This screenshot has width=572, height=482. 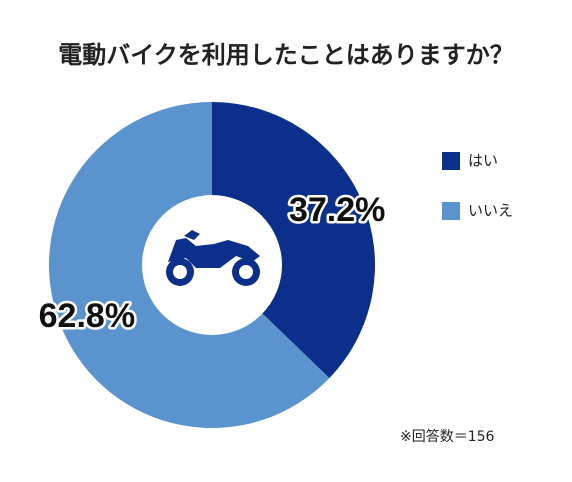 What do you see at coordinates (447, 436) in the screenshot?
I see `note: ※回答数＝156` at bounding box center [447, 436].